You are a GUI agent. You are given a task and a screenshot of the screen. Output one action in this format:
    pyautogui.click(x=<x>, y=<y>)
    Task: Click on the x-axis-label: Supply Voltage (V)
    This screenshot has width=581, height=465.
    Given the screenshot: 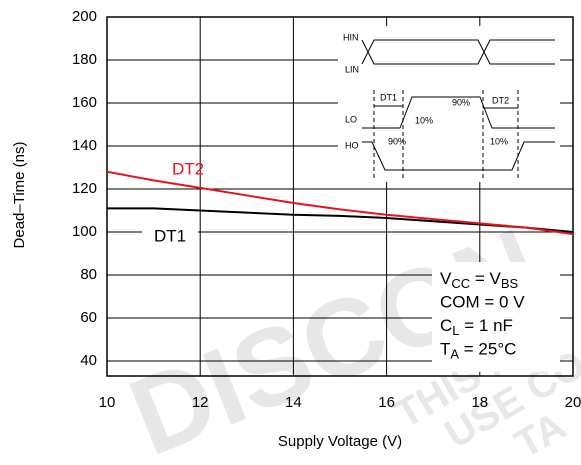 What is the action you would take?
    pyautogui.click(x=340, y=441)
    